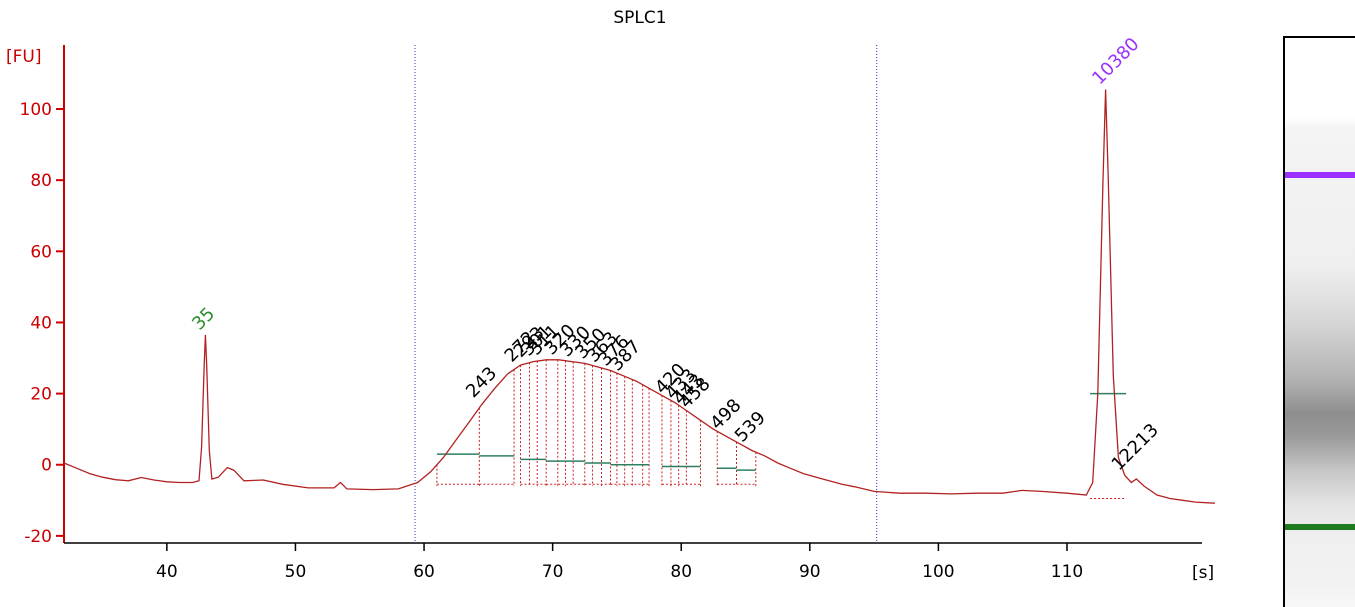 This screenshot has width=1355, height=607. Describe the element at coordinates (938, 572) in the screenshot. I see `x-tick-label: 100` at that location.